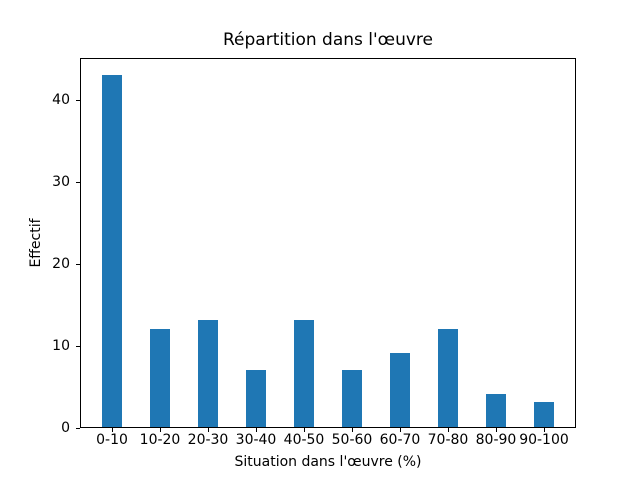 Image resolution: width=640 pixels, height=480 pixels. Describe the element at coordinates (61, 100) in the screenshot. I see `y-tick-label: 40` at that location.